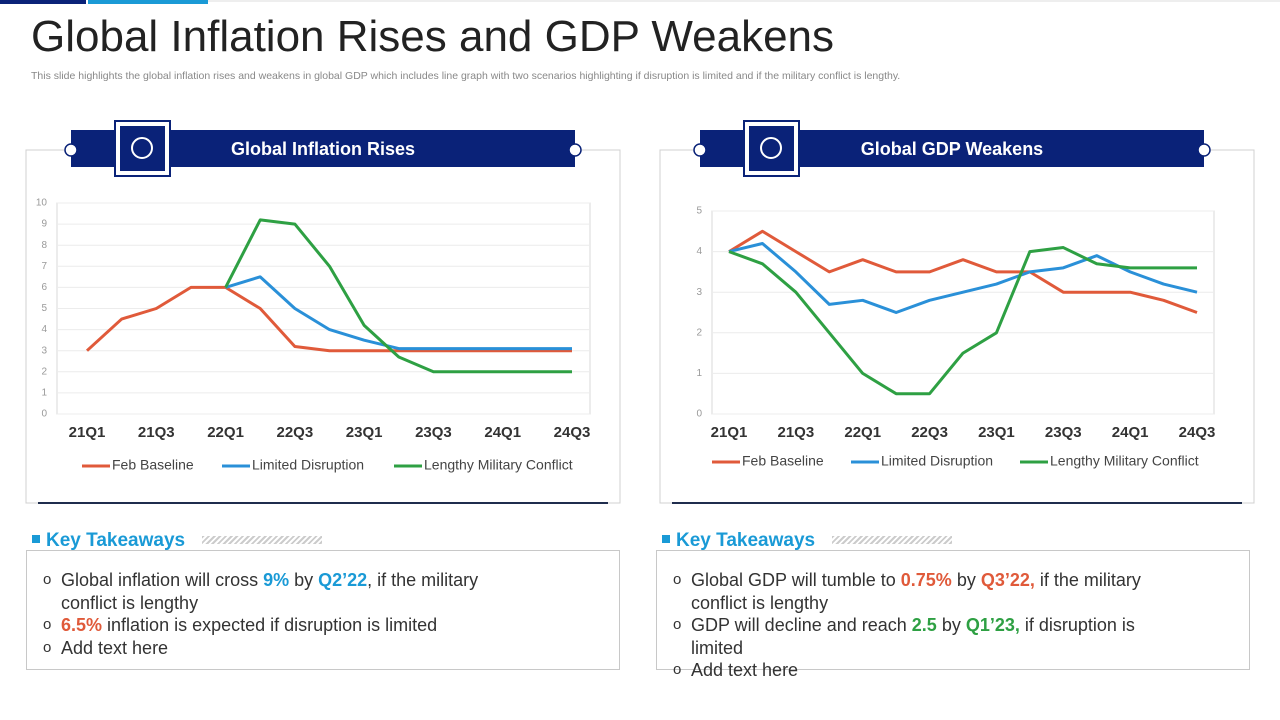 The image size is (1280, 720). What do you see at coordinates (276, 580) in the screenshot?
I see `takeaway-text: 9%` at bounding box center [276, 580].